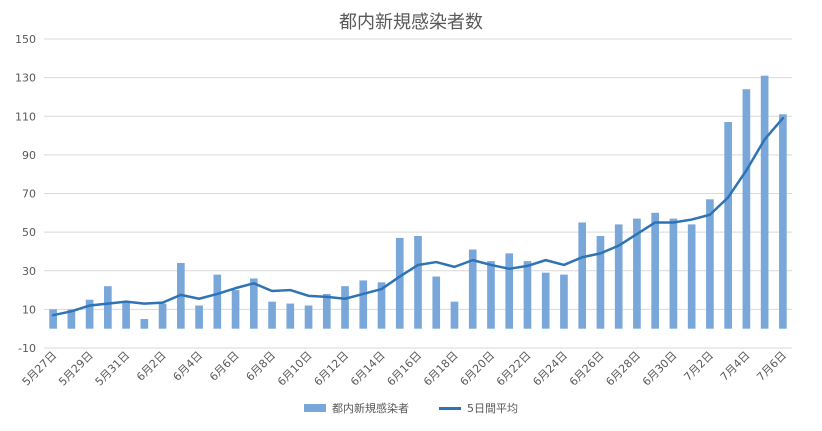 This screenshot has width=822, height=431. I want to click on x-tick-label: 6月2日, so click(151, 366).